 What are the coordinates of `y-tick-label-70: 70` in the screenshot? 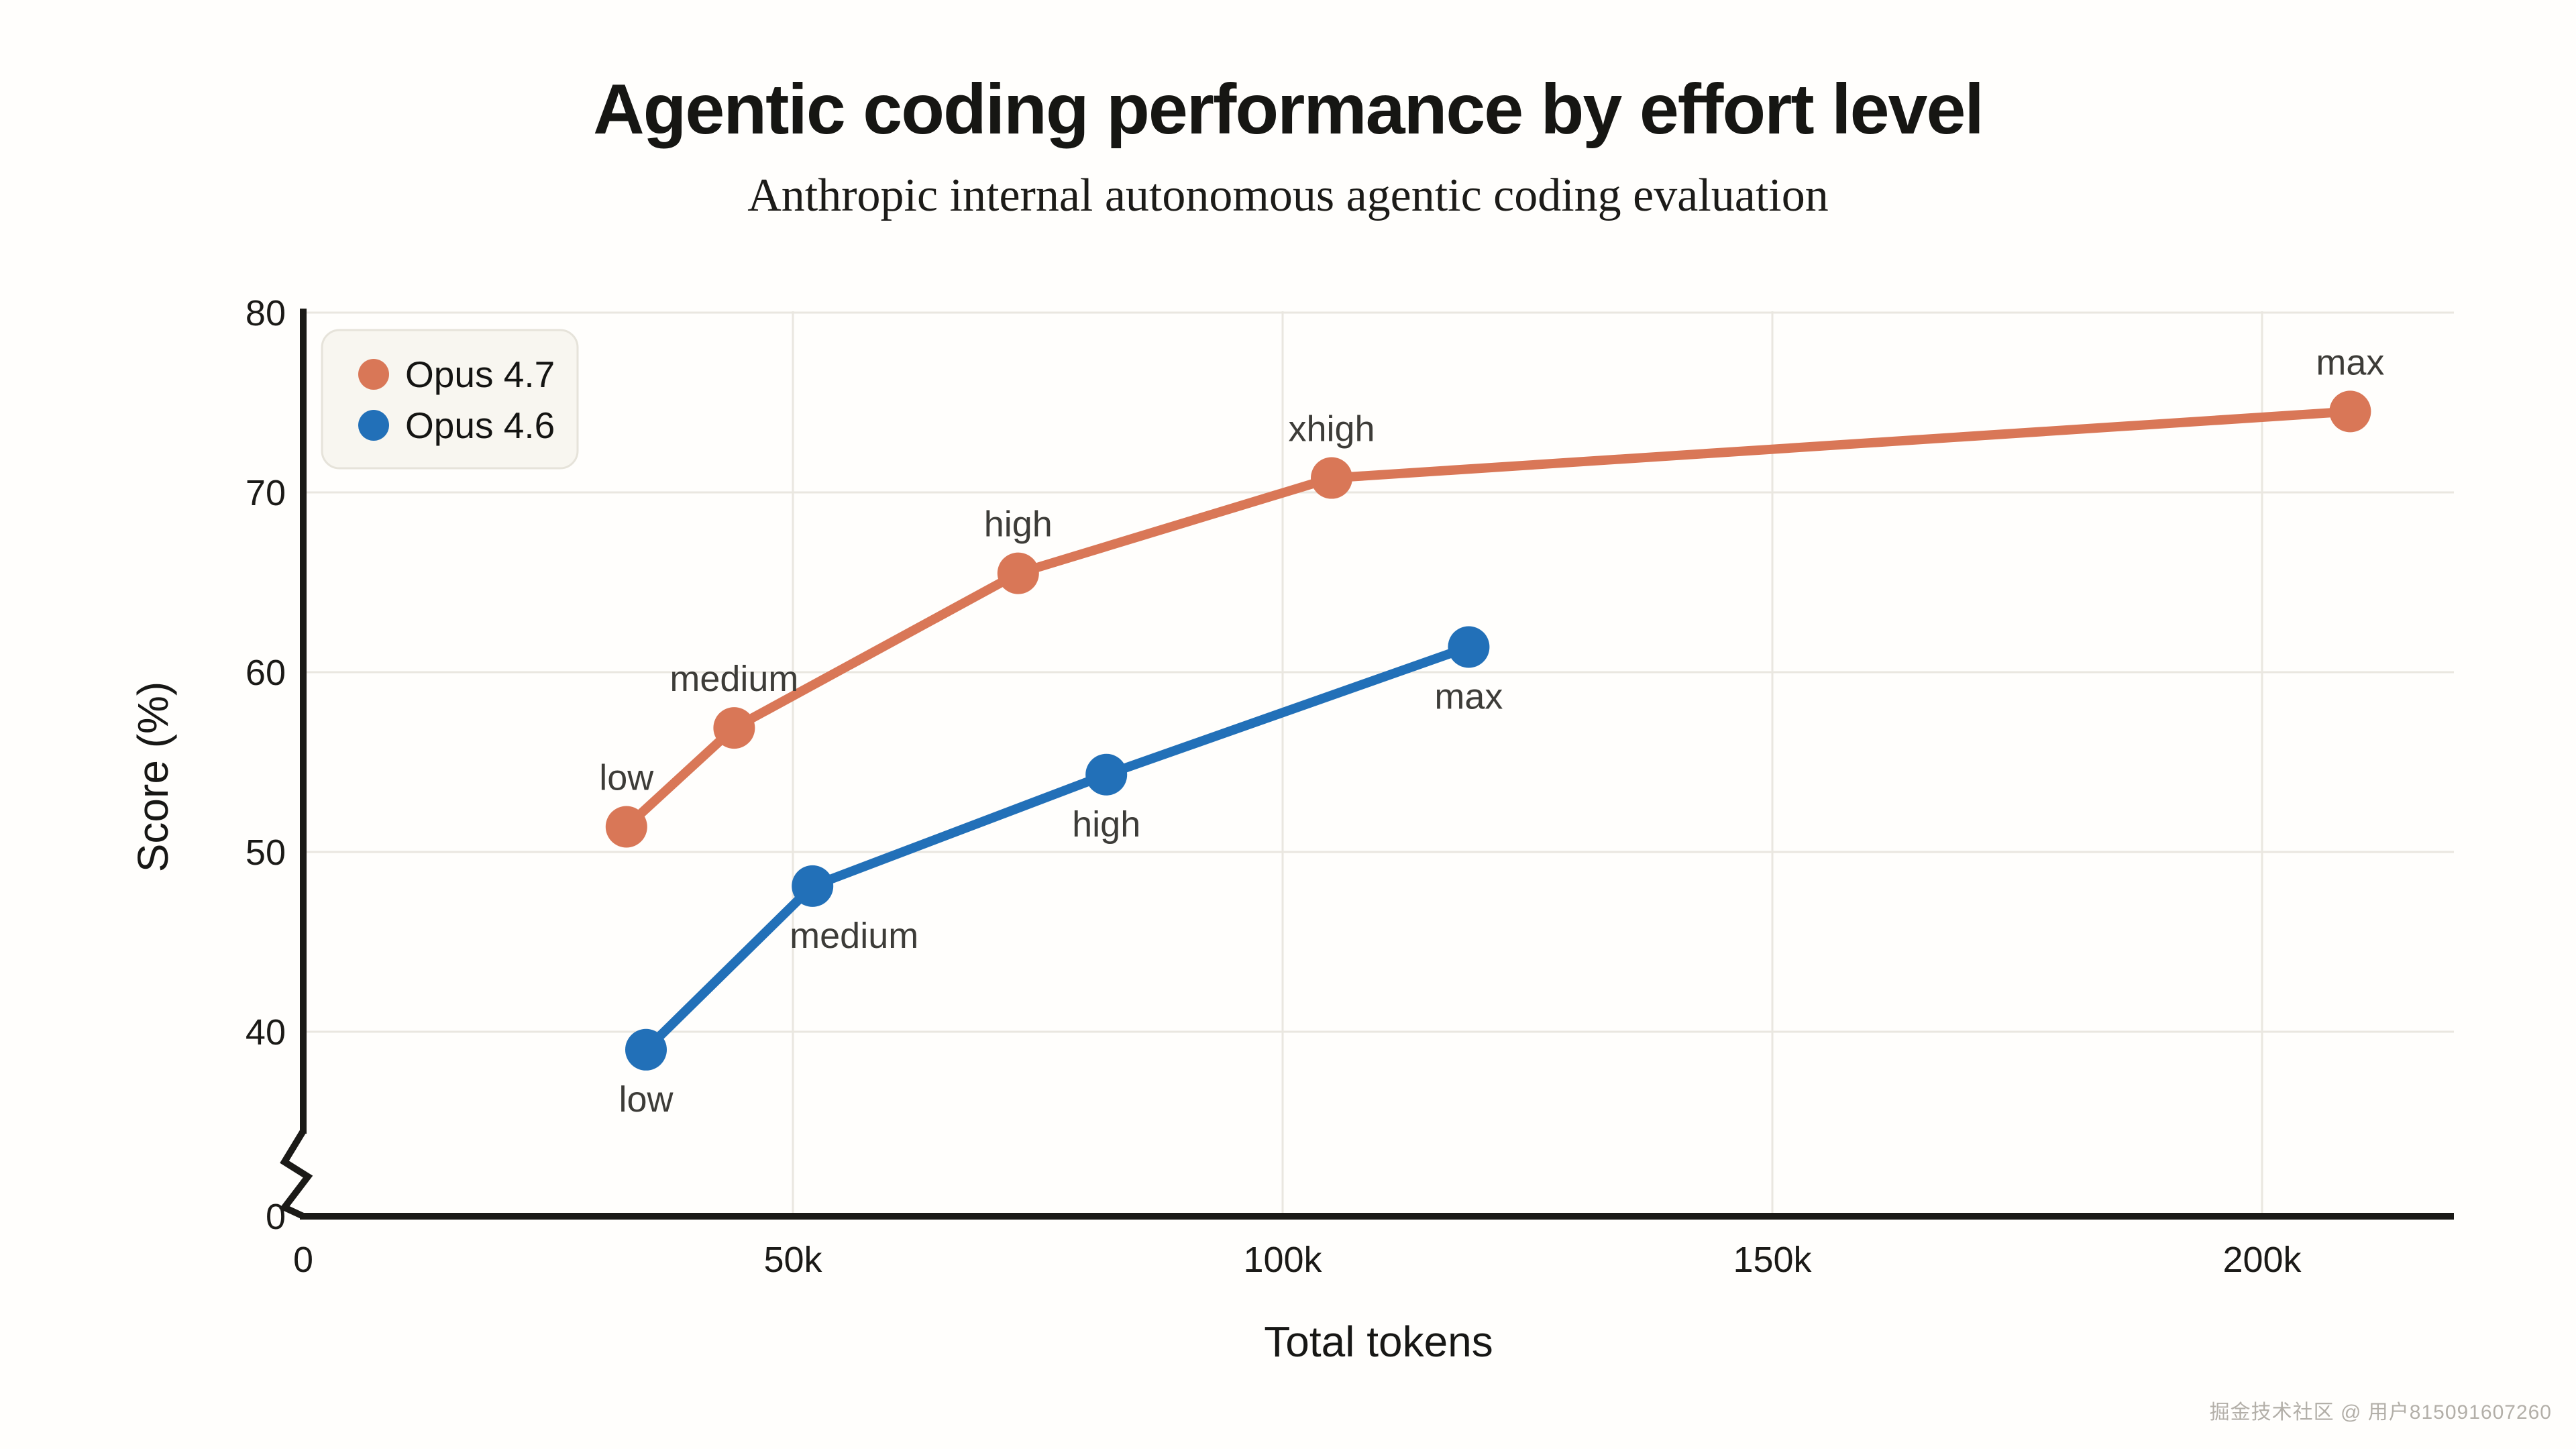 It's located at (266, 493).